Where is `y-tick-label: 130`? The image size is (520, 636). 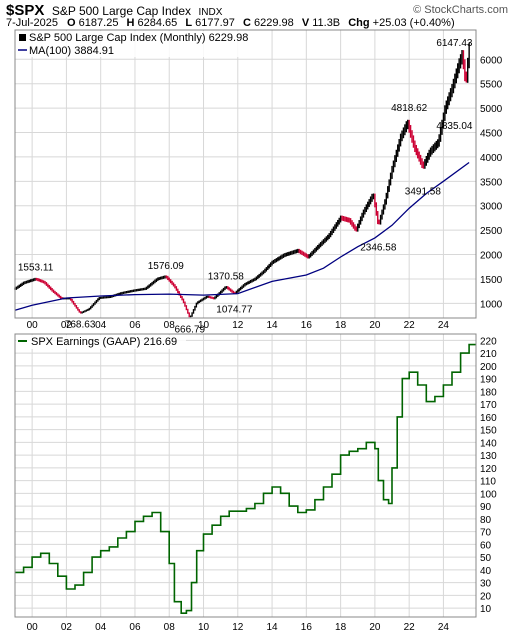 y-tick-label: 130 is located at coordinates (488, 456).